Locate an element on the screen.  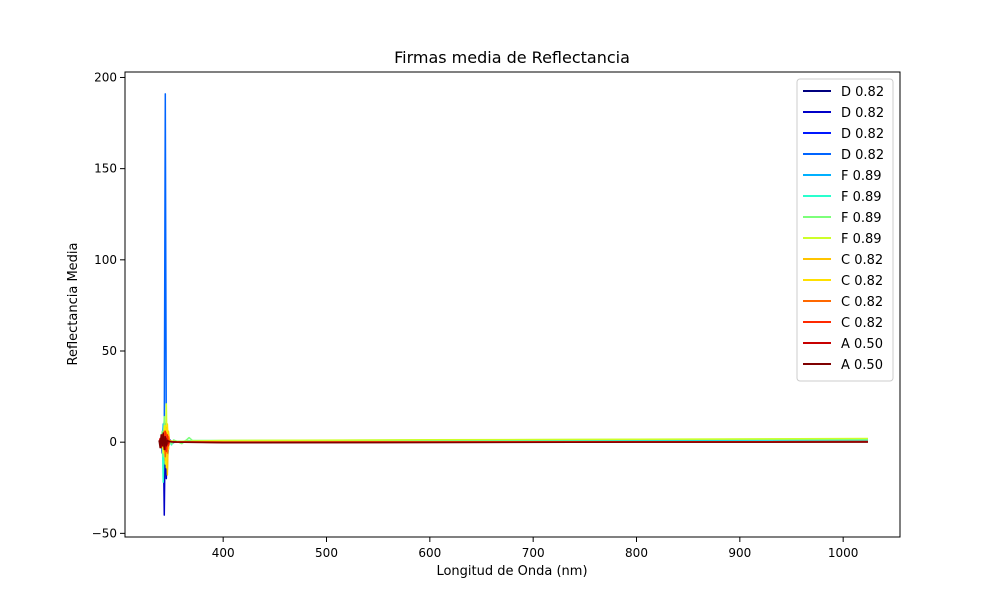
x-tick-label: 700 is located at coordinates (533, 553).